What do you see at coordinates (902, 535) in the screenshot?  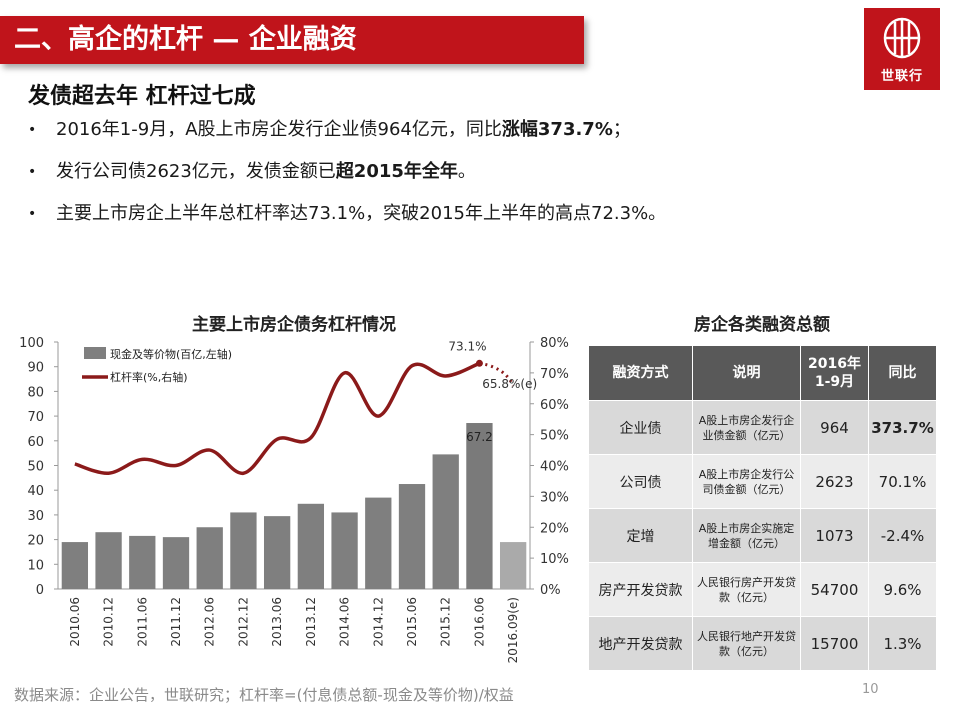 I see `cell-yoy: -2.4%` at bounding box center [902, 535].